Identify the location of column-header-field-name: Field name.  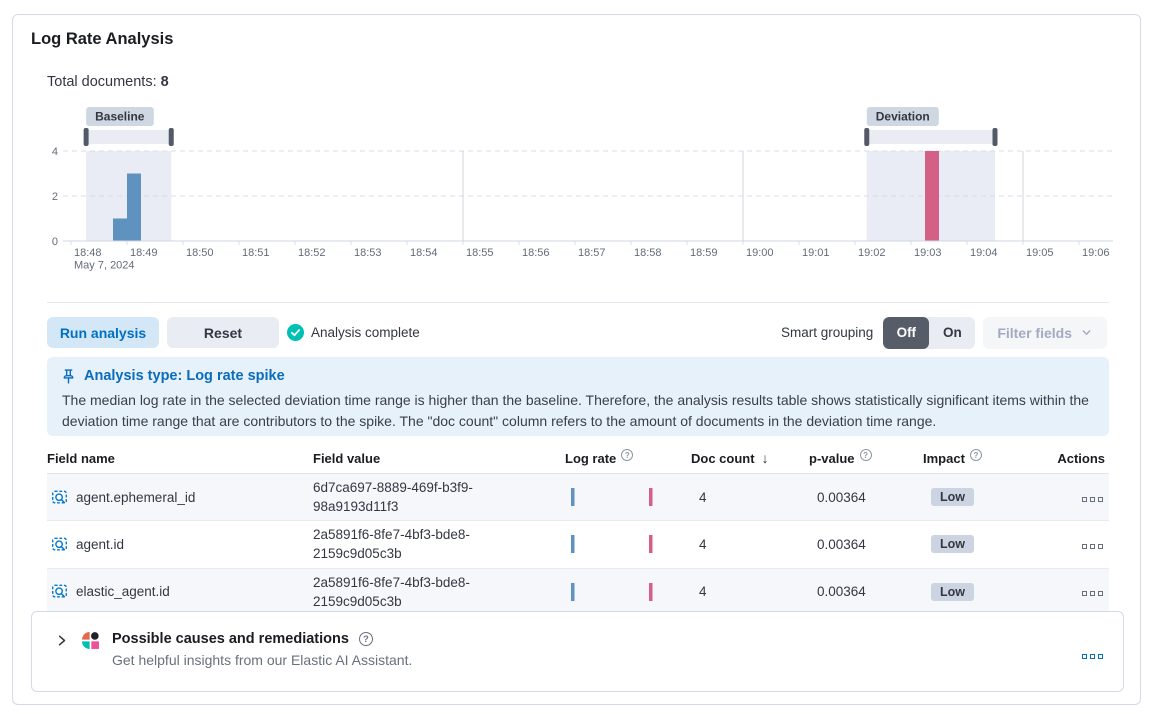
(81, 458).